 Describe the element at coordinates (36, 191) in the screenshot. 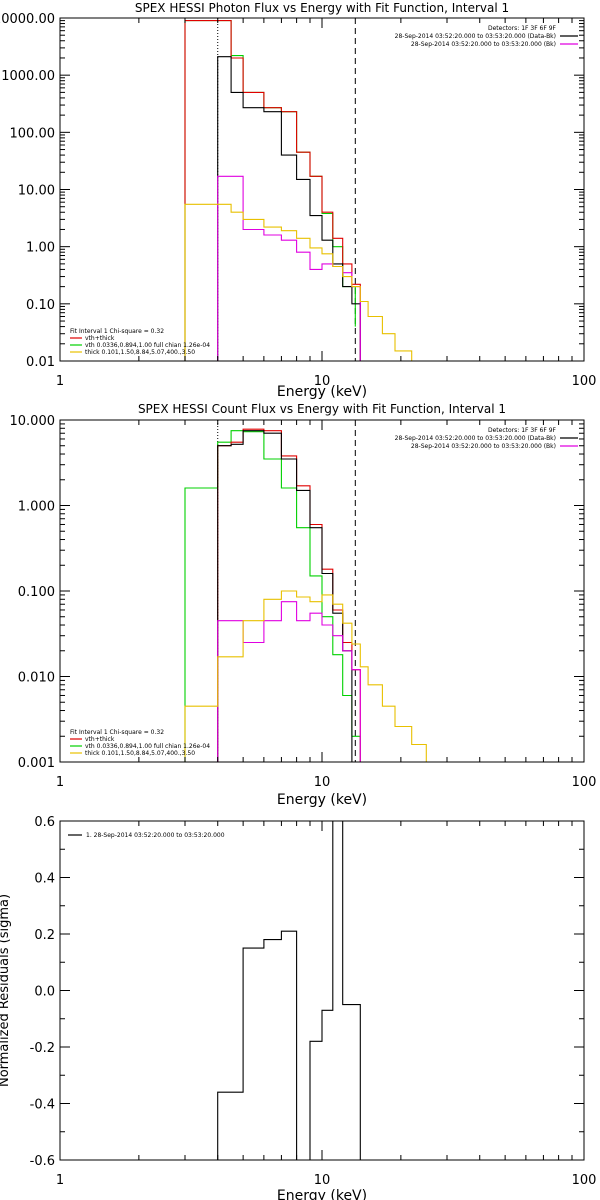

I see `chart-1-y-tick-label: 10.00` at that location.